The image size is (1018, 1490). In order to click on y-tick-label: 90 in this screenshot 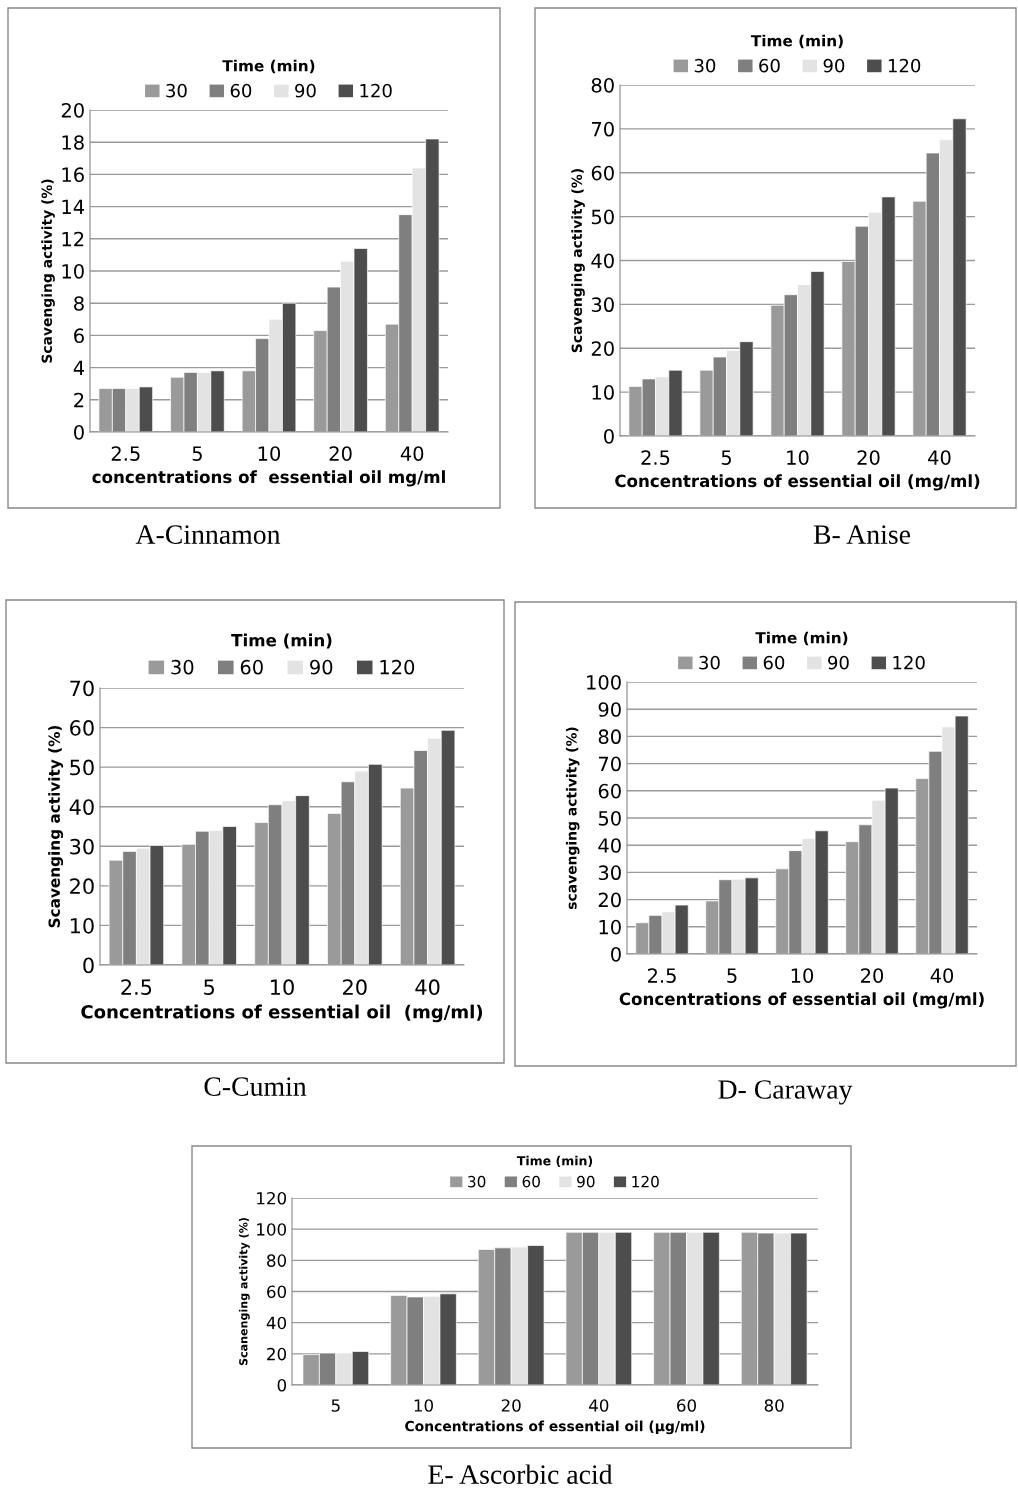, I will do `click(609, 709)`.